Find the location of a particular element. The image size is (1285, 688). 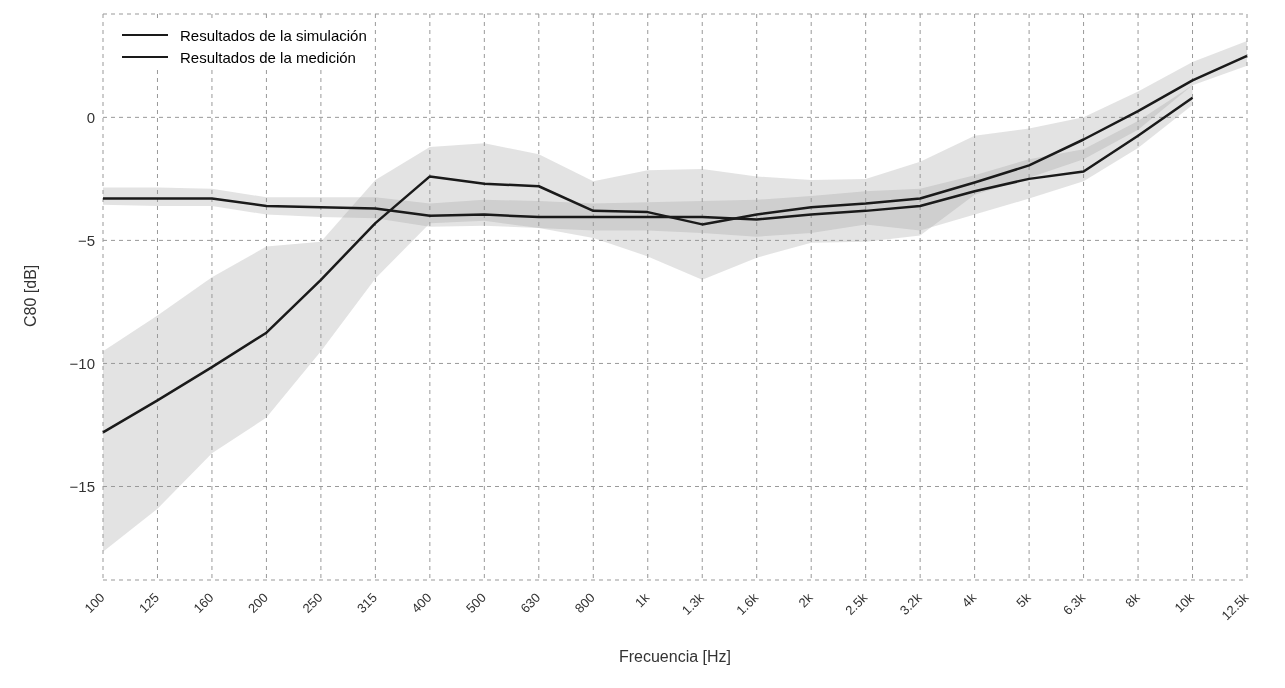

x-tick-label: 160 is located at coordinates (203, 602).